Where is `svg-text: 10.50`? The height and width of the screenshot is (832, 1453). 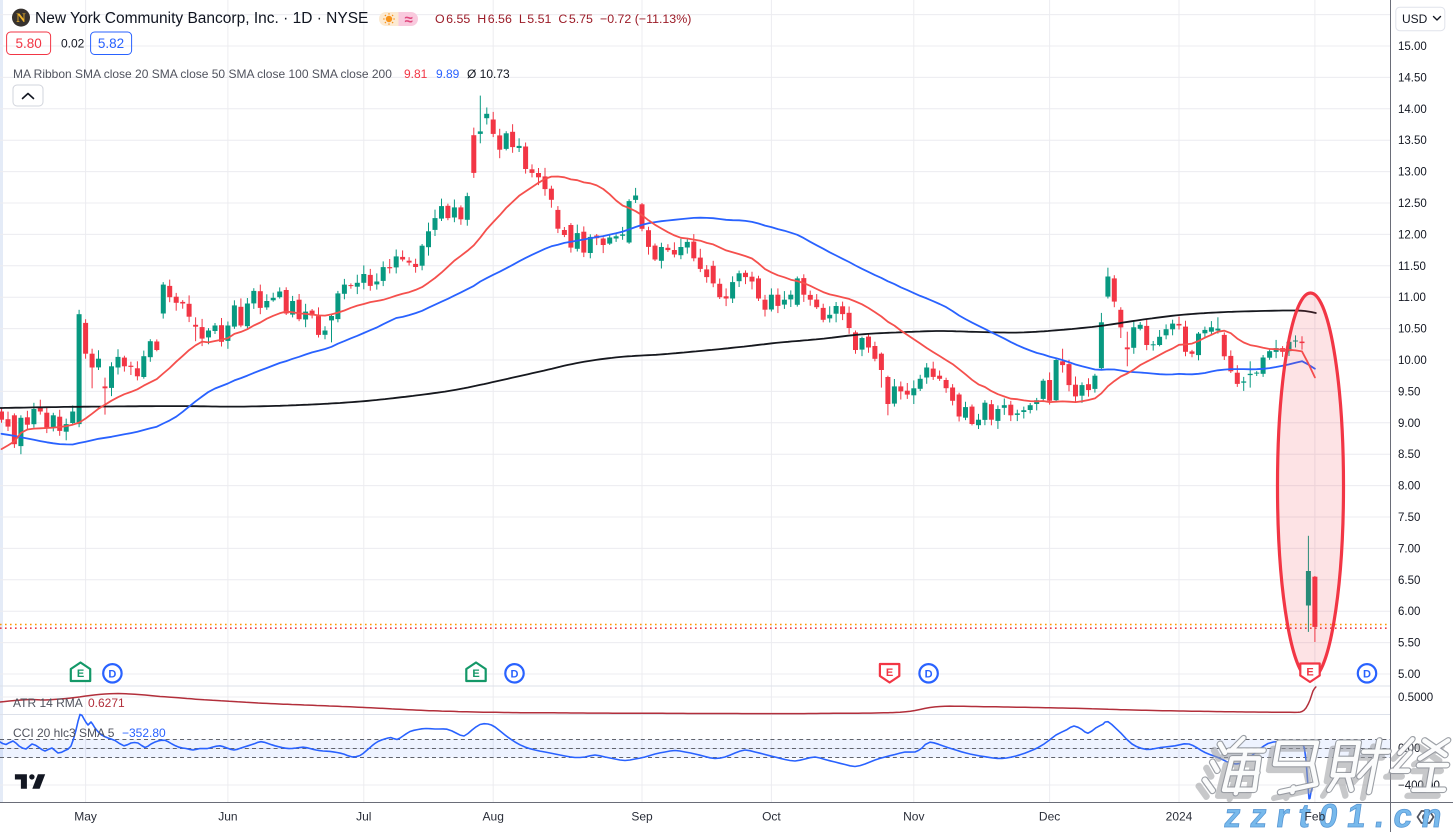 svg-text: 10.50 is located at coordinates (1412, 330).